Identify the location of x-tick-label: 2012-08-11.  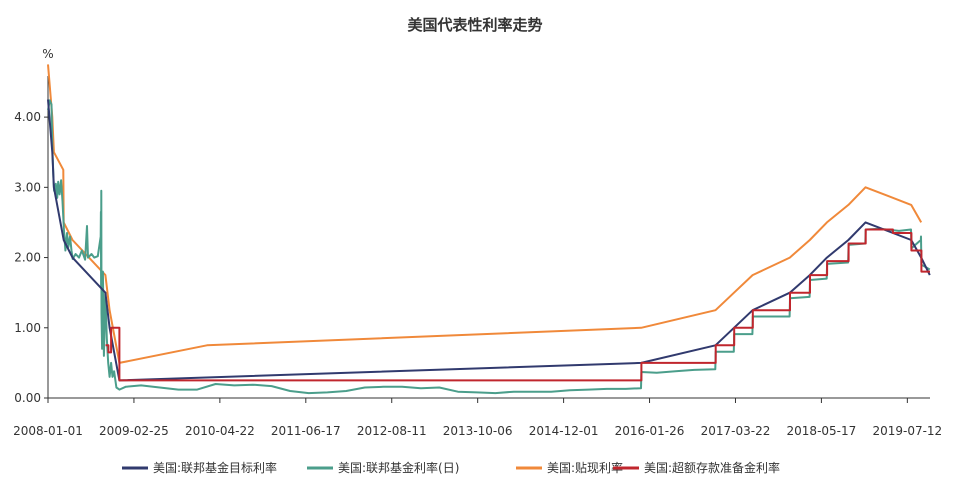
(392, 431).